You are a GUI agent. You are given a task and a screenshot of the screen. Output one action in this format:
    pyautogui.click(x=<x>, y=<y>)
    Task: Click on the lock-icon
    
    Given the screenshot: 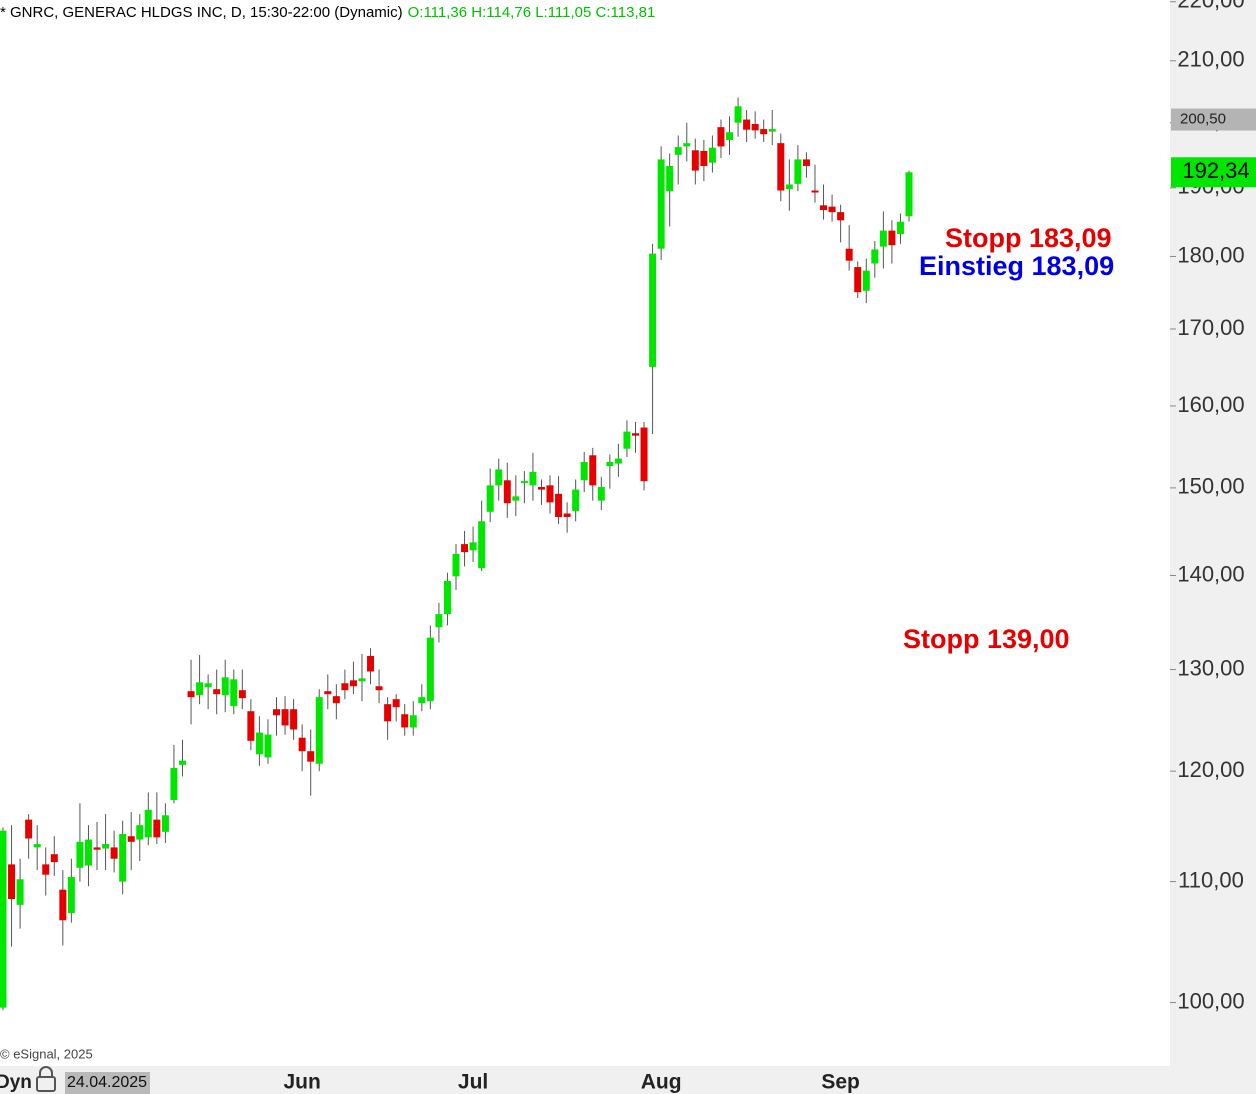 What is the action you would take?
    pyautogui.click(x=46, y=1079)
    